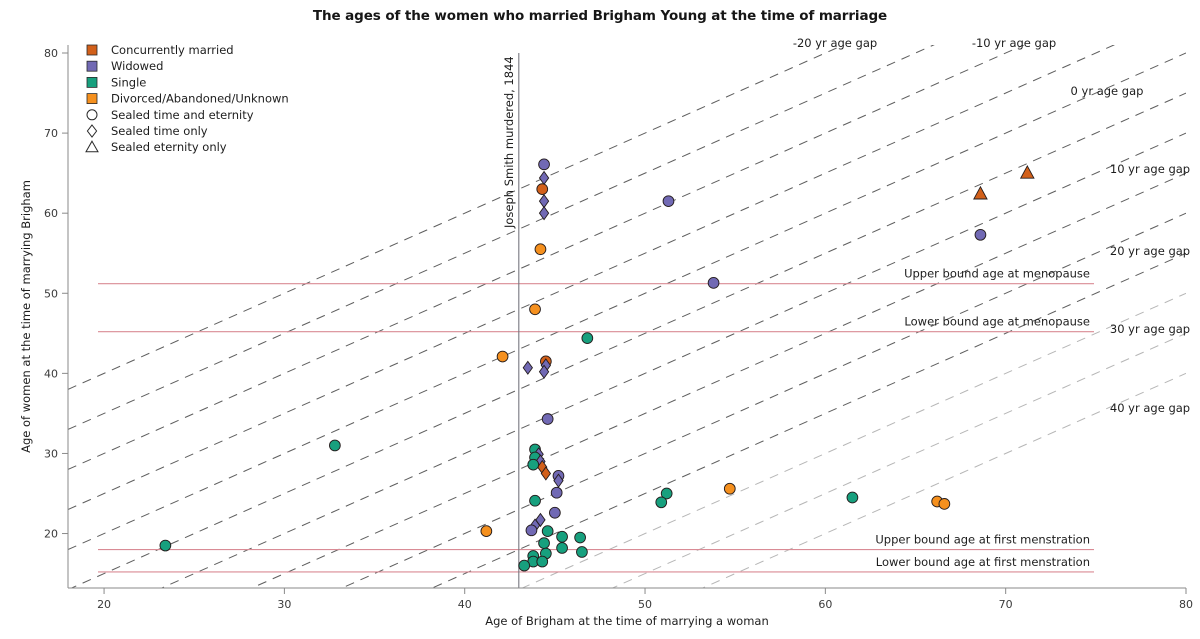 The height and width of the screenshot is (639, 1200). Describe the element at coordinates (137, 66) in the screenshot. I see `legend-label-1: Widowed` at that location.